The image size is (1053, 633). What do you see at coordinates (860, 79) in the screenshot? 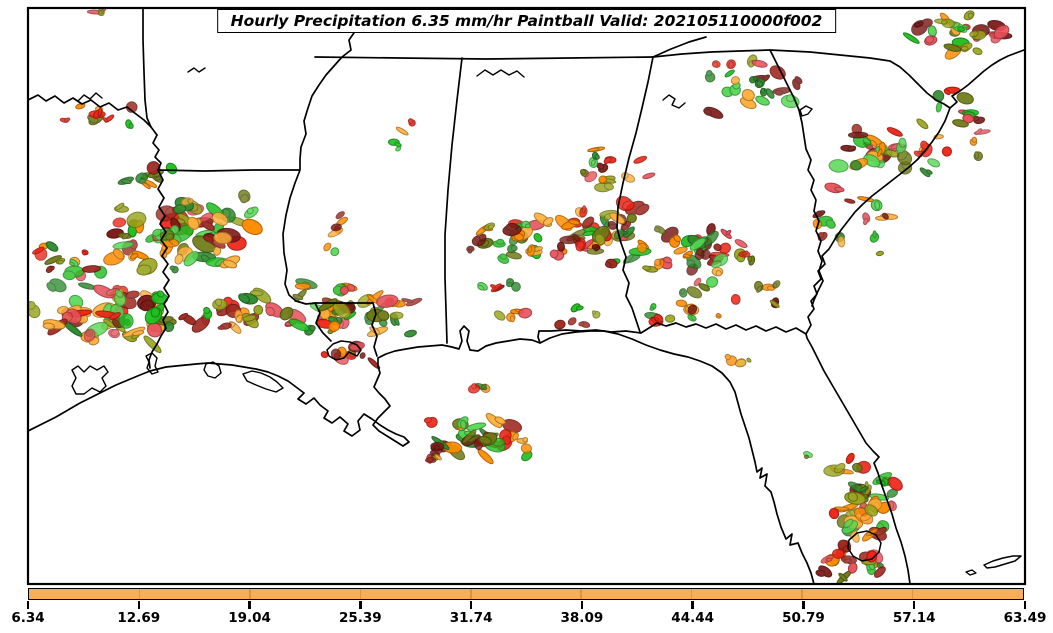
I see `border-north-carolina-south-carolina` at bounding box center [860, 79].